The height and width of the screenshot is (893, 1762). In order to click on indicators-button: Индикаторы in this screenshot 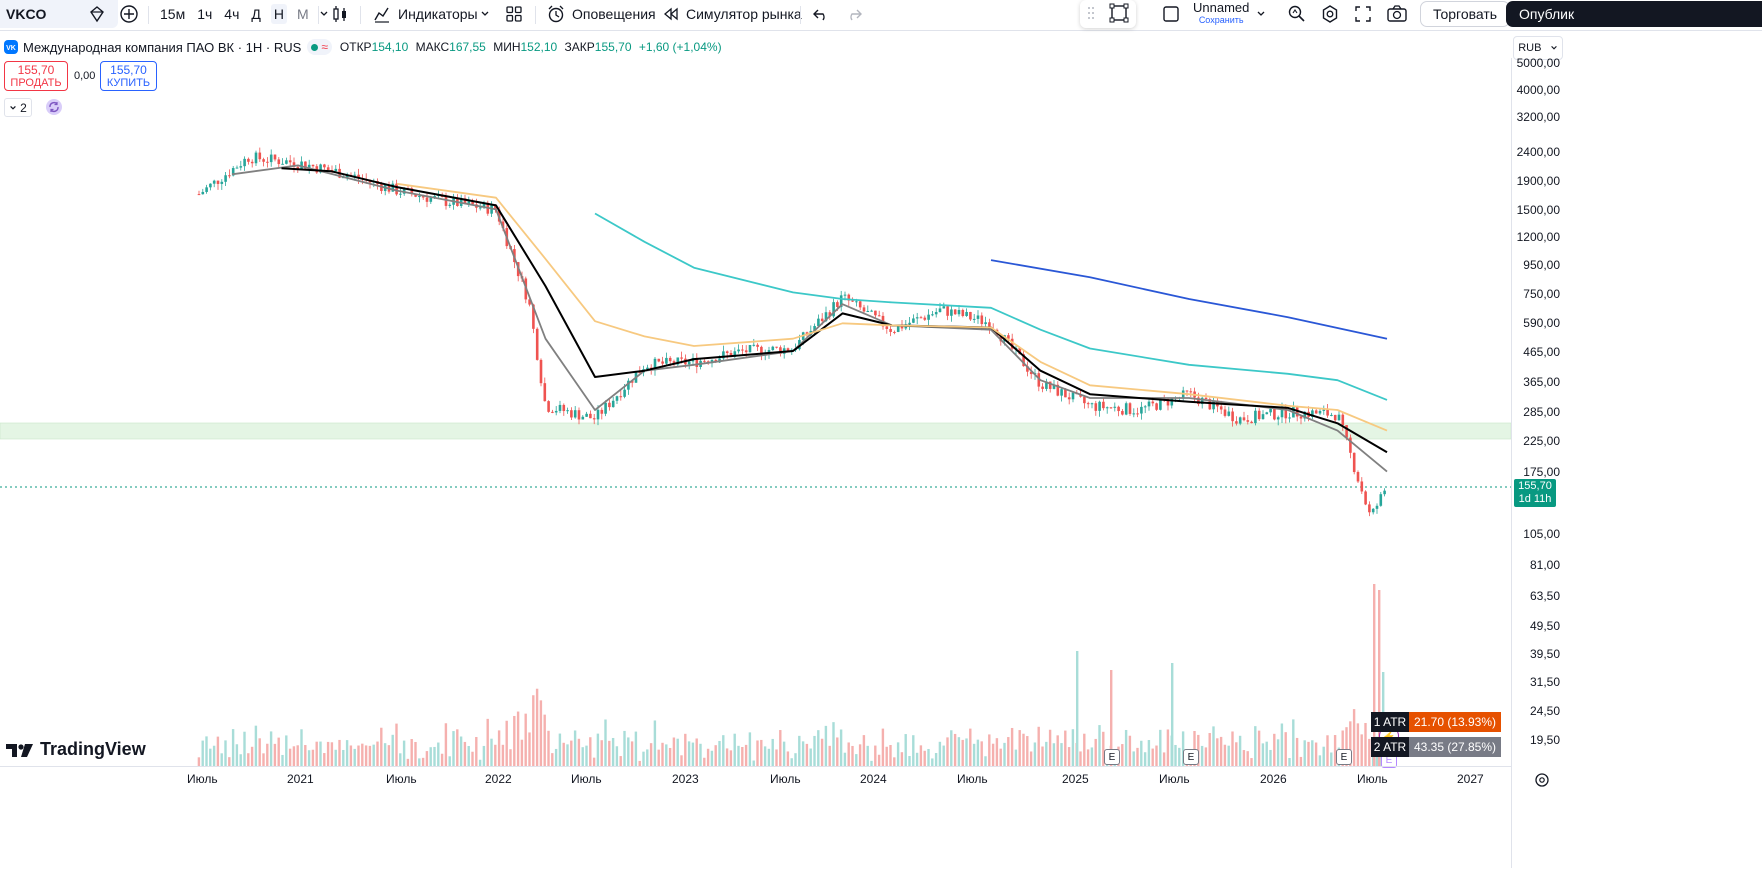, I will do `click(425, 14)`.